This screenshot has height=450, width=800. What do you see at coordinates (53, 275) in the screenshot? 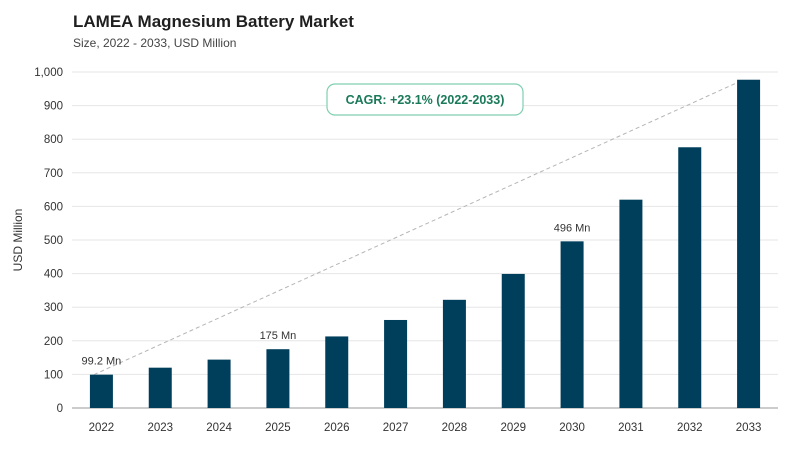
I see `y-tick-label: 400` at bounding box center [53, 275].